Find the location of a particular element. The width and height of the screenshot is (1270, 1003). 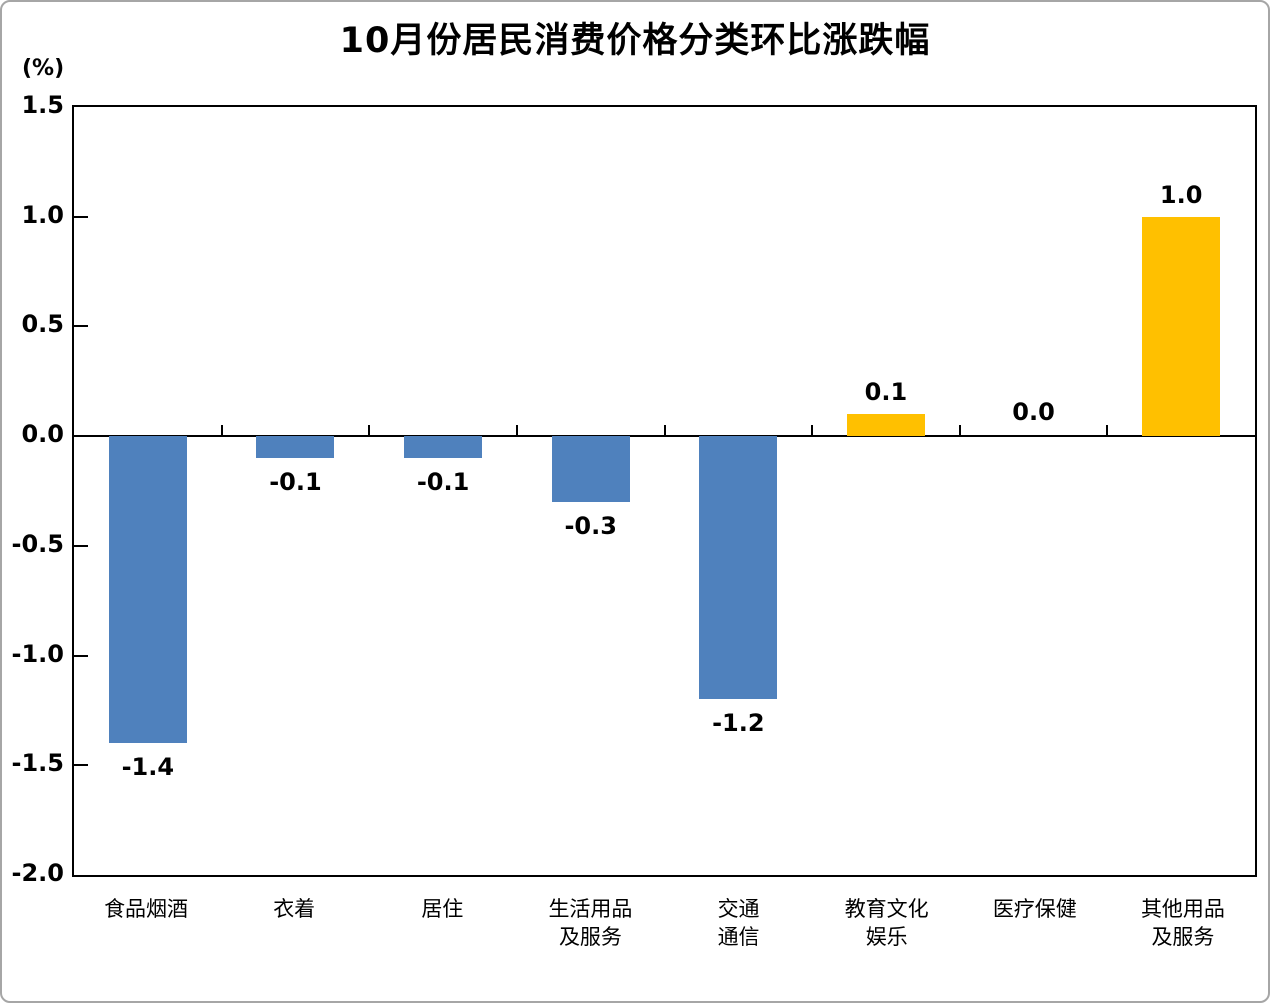

value-label: -0.3 is located at coordinates (590, 525).